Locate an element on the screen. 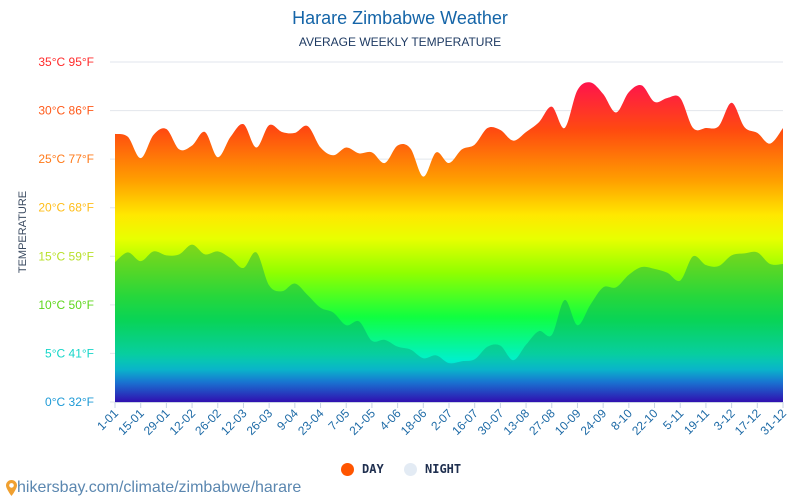 The image size is (800, 500). y-tick-label: 10°C 50°F is located at coordinates (66, 305).